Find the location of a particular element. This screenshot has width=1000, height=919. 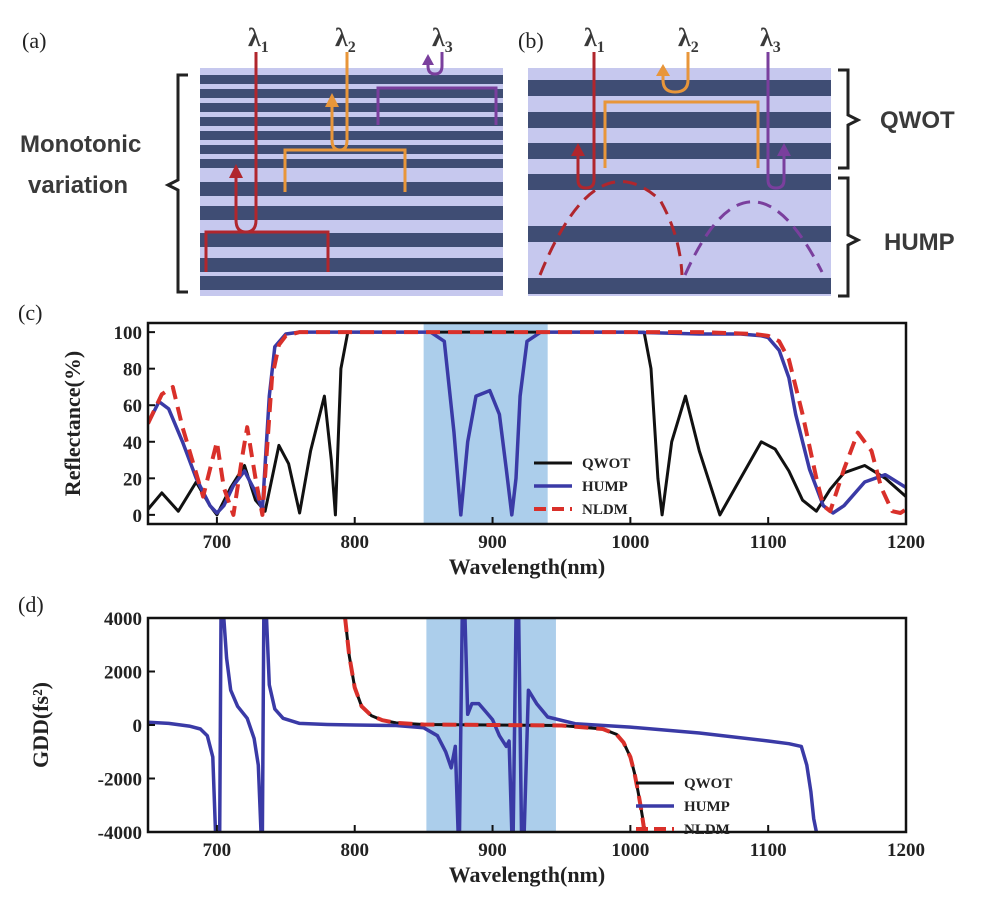

y-tick-label: 20 is located at coordinates (132, 479).